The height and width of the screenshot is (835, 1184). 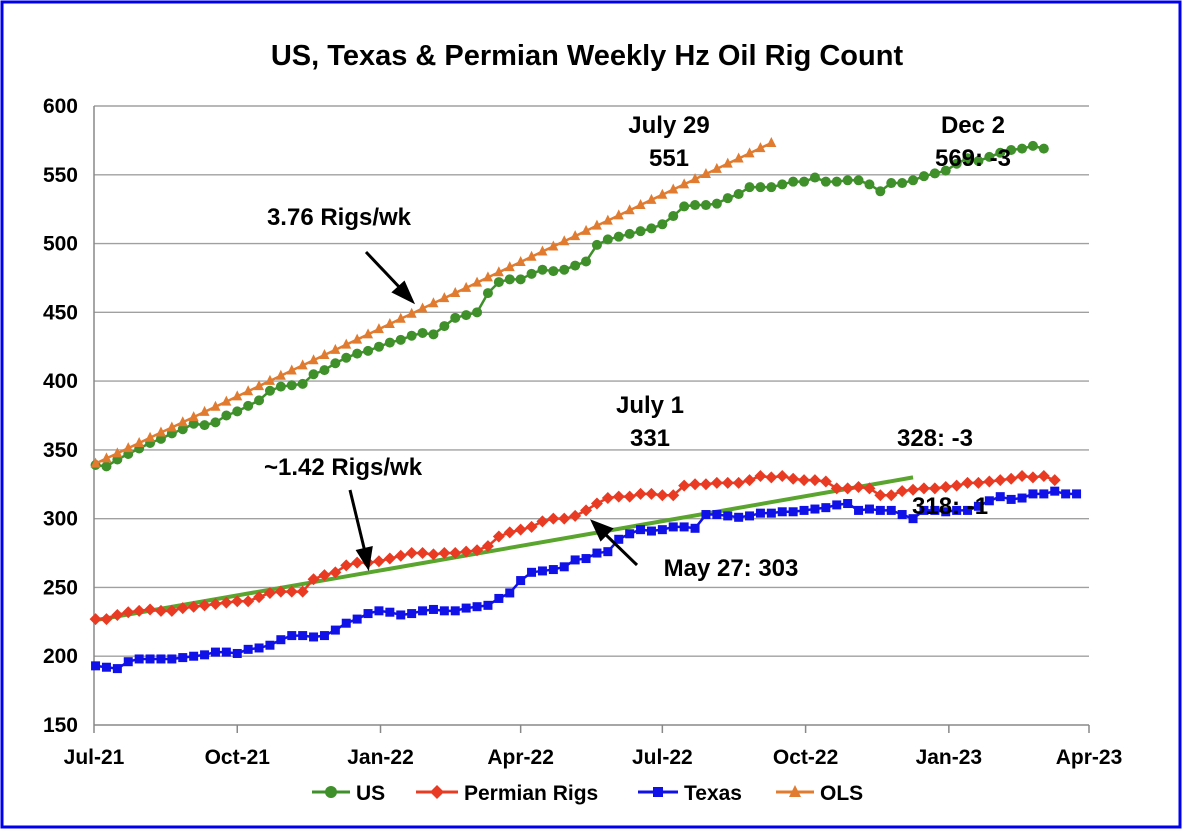 What do you see at coordinates (60, 587) in the screenshot?
I see `y-tick-label: 250` at bounding box center [60, 587].